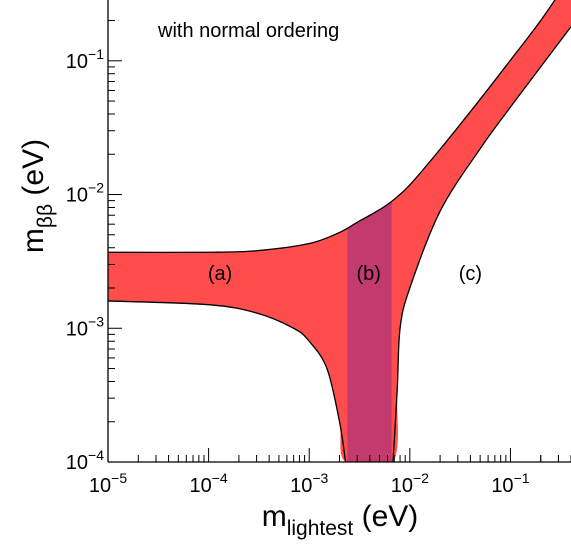 This screenshot has width=571, height=545. I want to click on x-tick-label: 10⁻⁵, so click(108, 483).